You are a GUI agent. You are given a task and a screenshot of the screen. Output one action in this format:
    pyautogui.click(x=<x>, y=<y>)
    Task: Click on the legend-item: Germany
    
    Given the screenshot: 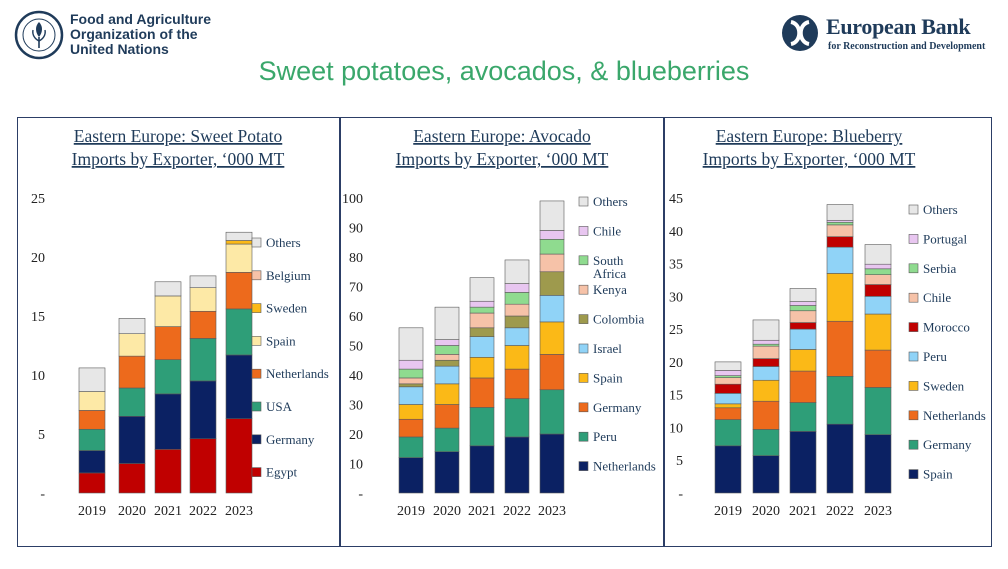 What is the action you would take?
    pyautogui.click(x=610, y=407)
    